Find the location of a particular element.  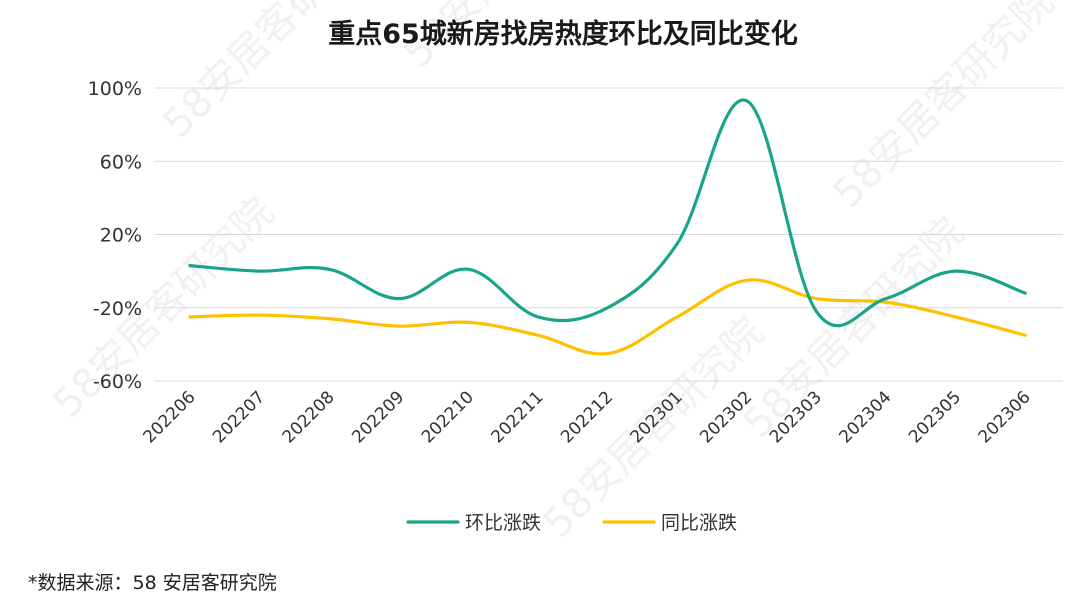

y-tick-label: -20% is located at coordinates (117, 309).